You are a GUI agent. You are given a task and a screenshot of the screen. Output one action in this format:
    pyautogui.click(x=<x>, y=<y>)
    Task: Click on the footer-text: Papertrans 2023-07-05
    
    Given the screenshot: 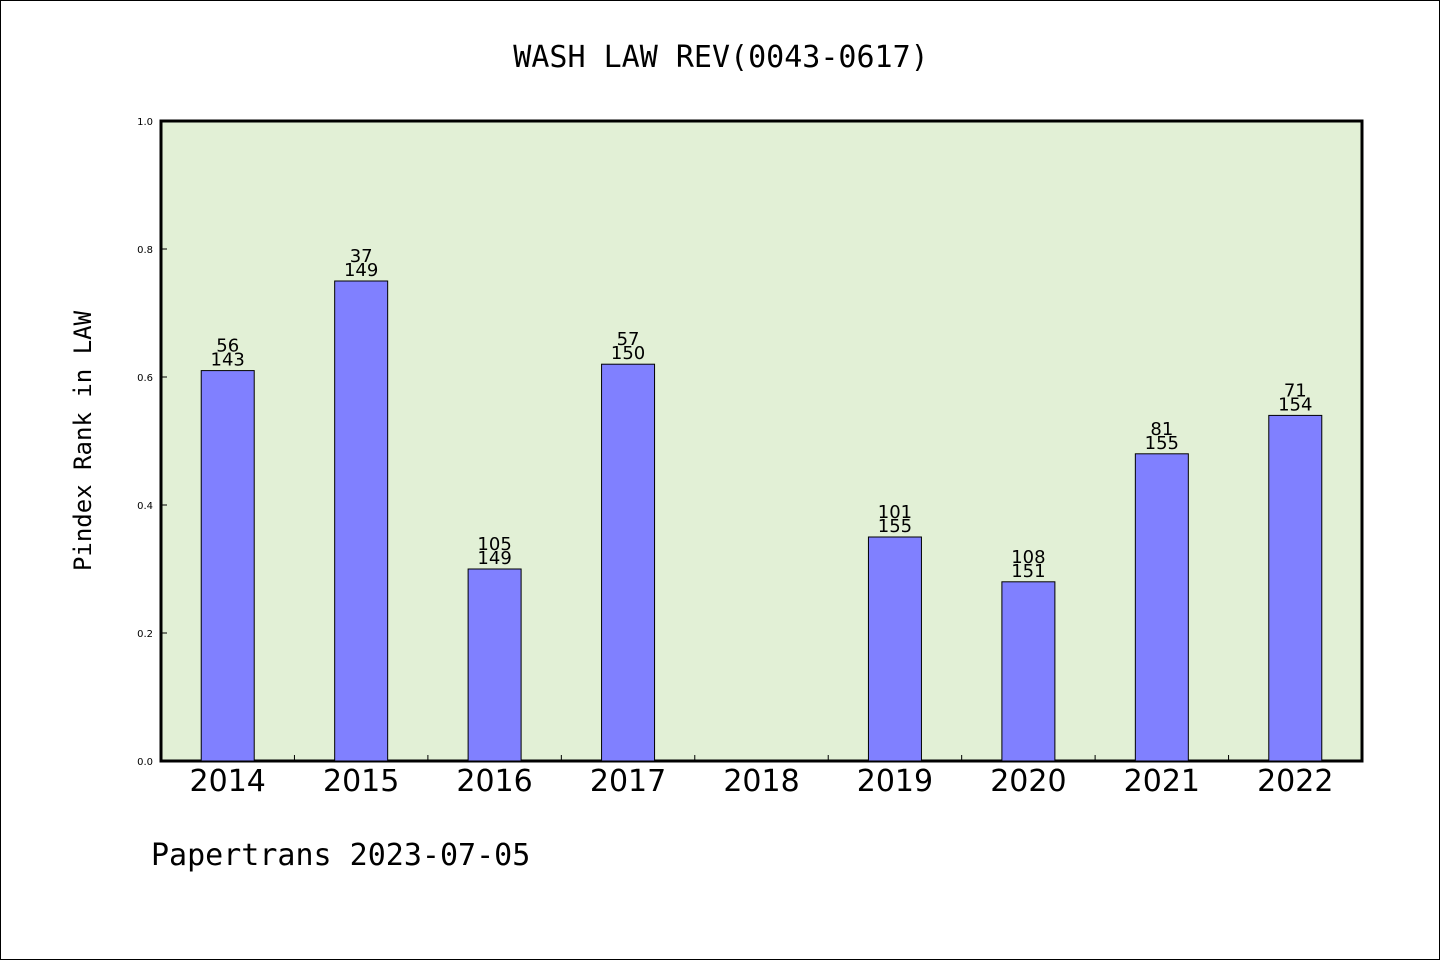 What is the action you would take?
    pyautogui.click(x=340, y=855)
    